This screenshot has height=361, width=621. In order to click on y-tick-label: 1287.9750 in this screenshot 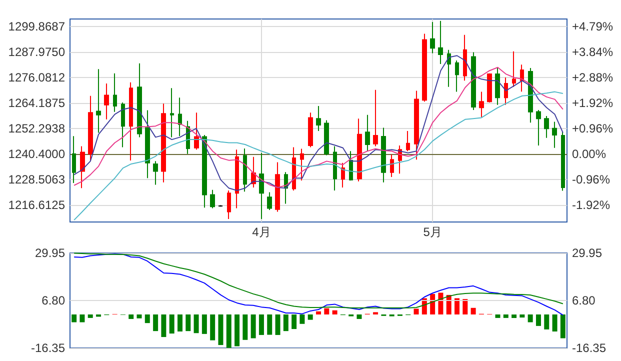, I will do `click(37, 52)`.